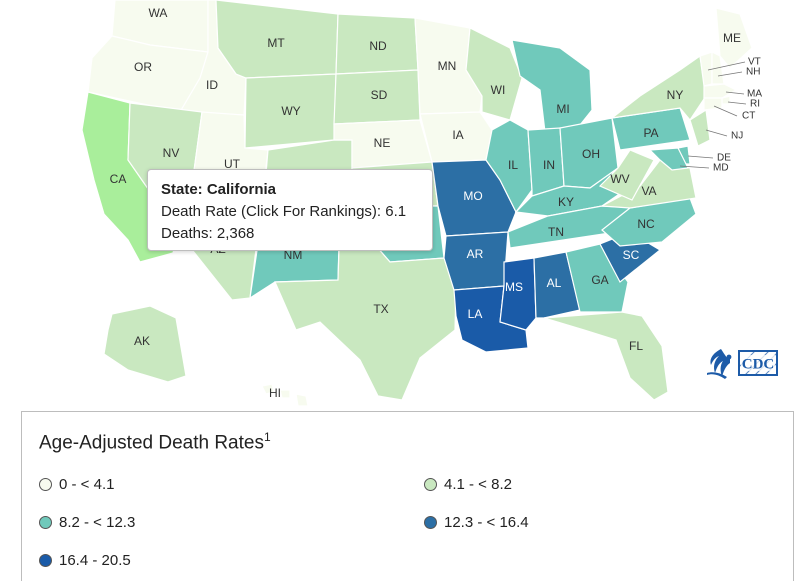 This screenshot has height=581, width=811. I want to click on legend-footnote-marker: 1, so click(267, 437).